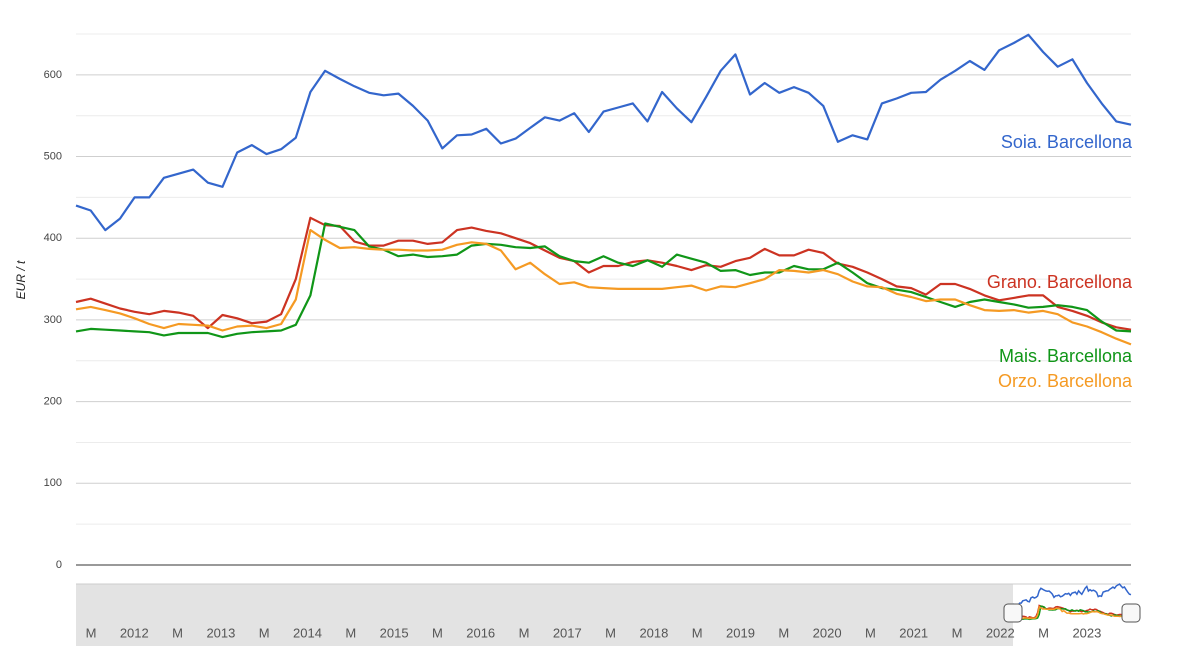  Describe the element at coordinates (53, 402) in the screenshot. I see `y-tick-label: 200` at that location.